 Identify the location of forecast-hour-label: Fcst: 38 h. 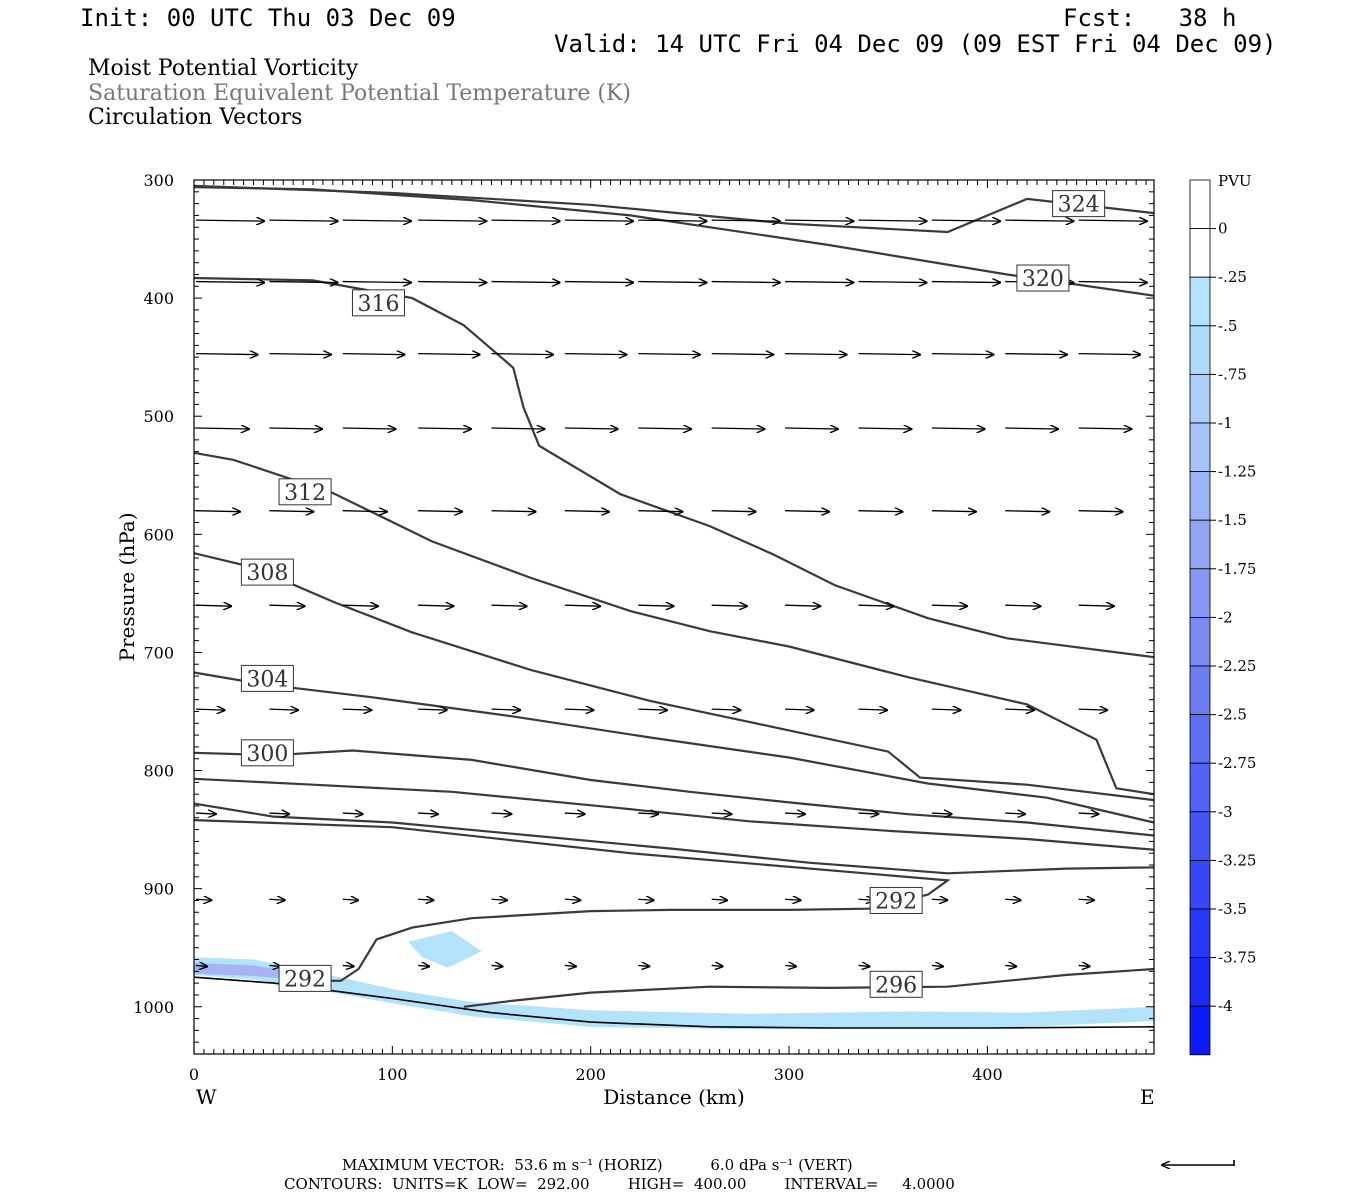
(1150, 18).